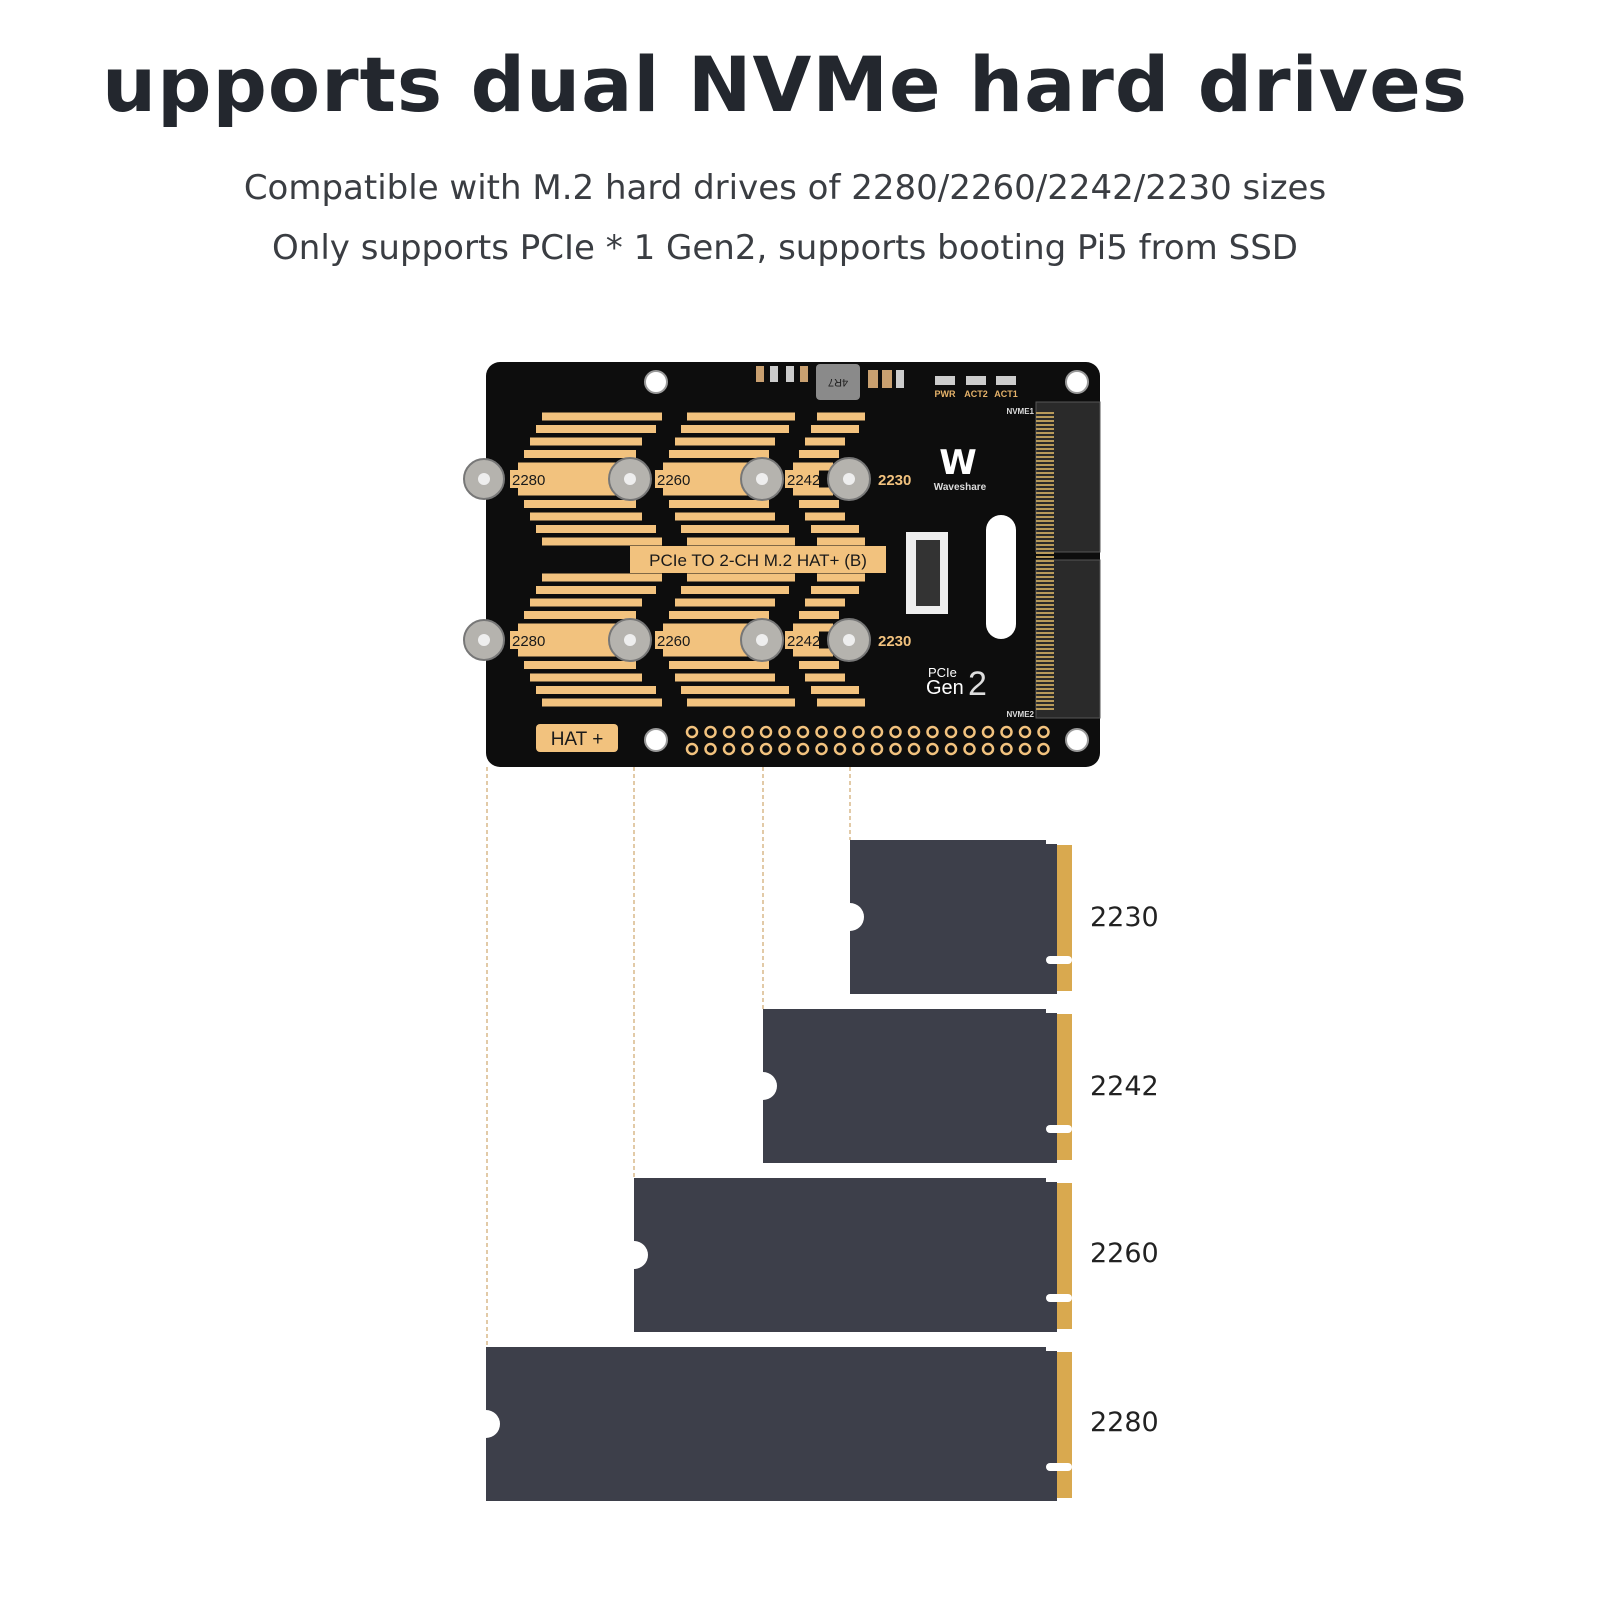 The height and width of the screenshot is (1600, 1600). I want to click on slot-nvme2-label: NVME2, so click(1020, 714).